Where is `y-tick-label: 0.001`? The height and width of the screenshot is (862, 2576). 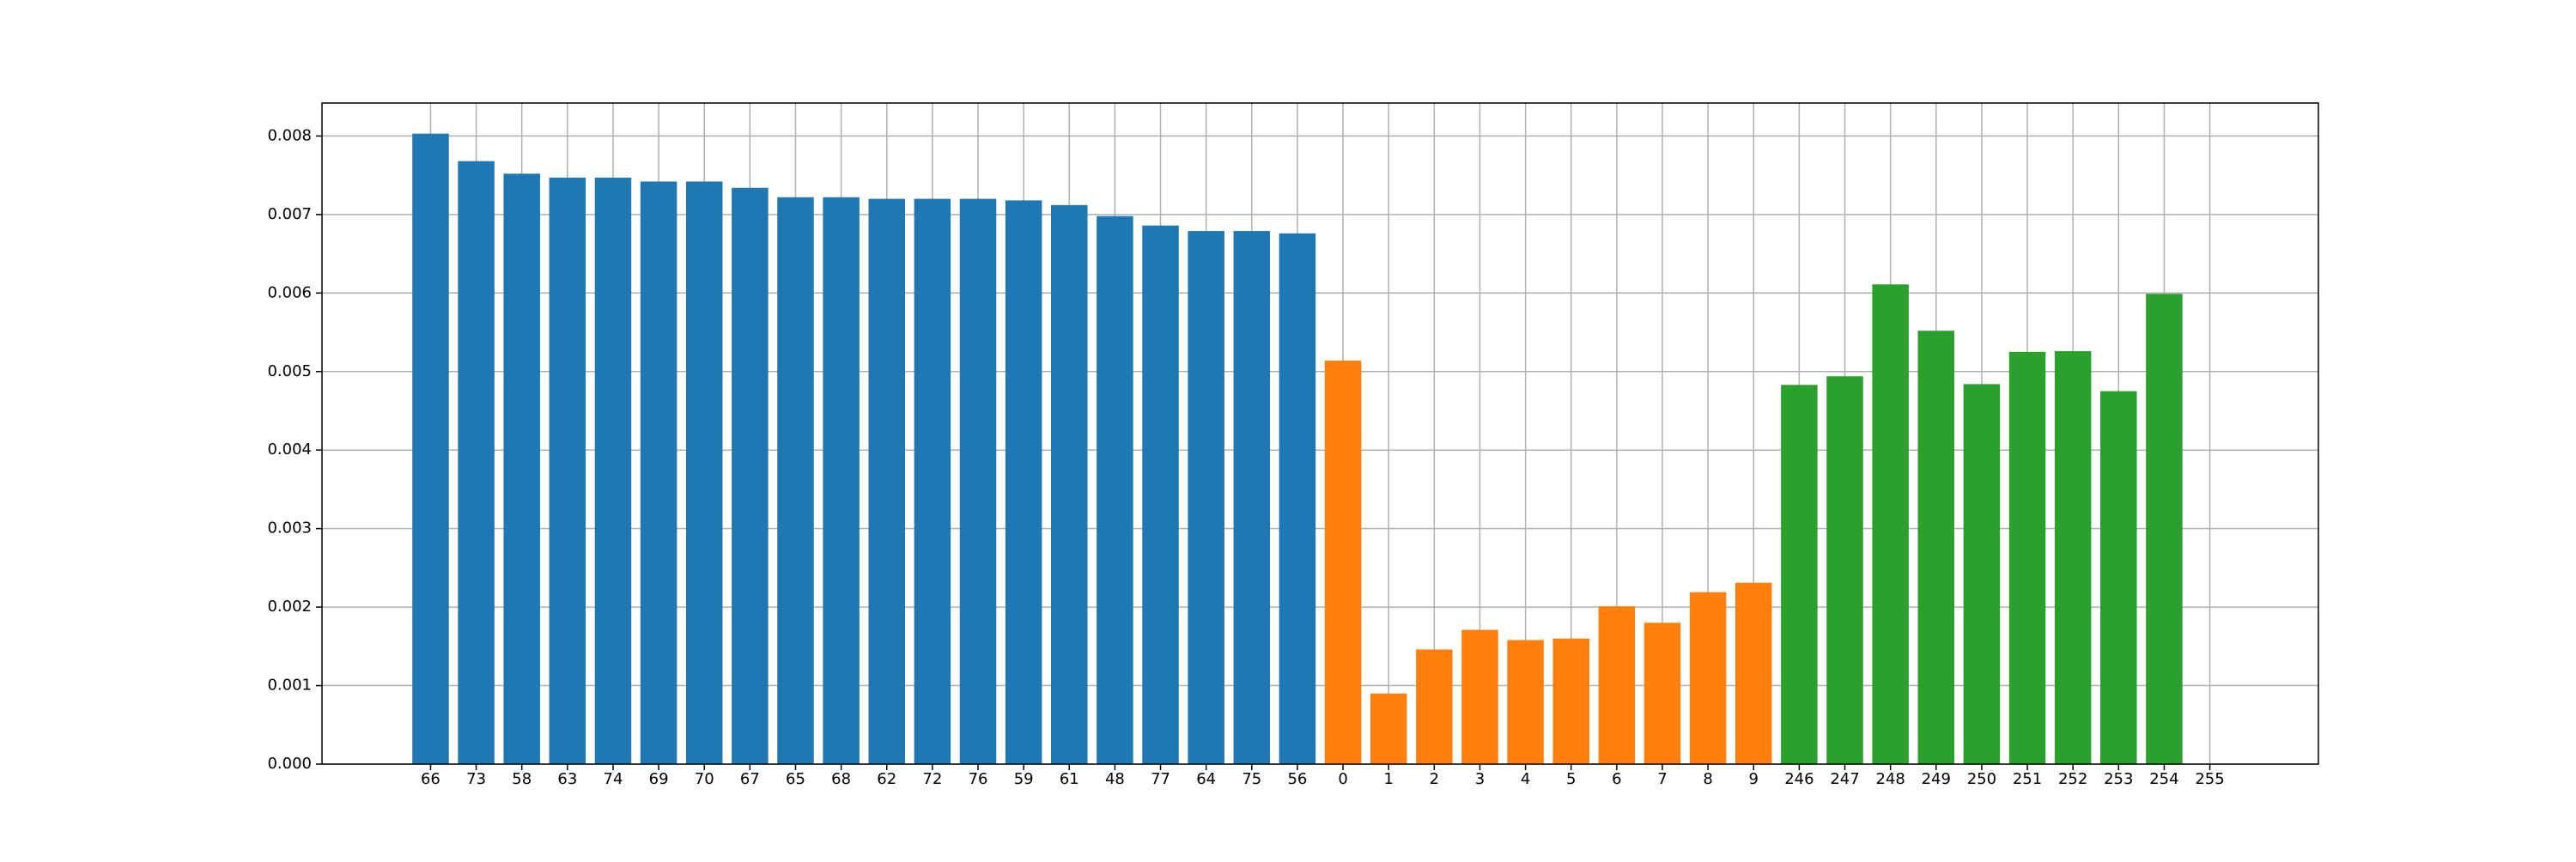
y-tick-label: 0.001 is located at coordinates (290, 686).